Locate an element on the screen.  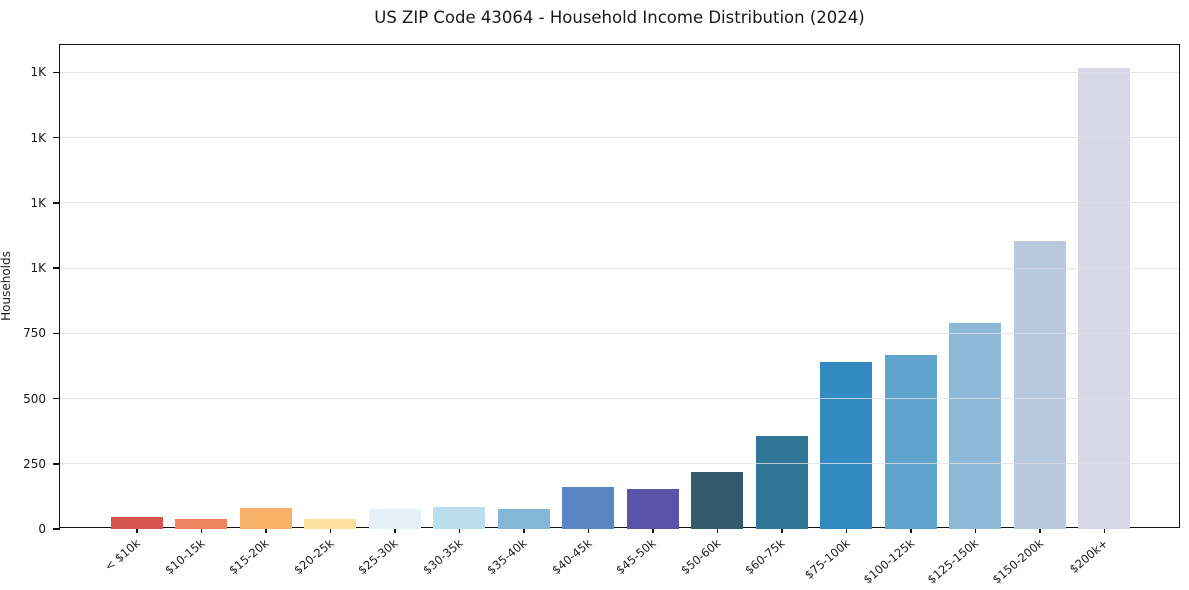
x-tick-label-text: $15-20k is located at coordinates (249, 557).